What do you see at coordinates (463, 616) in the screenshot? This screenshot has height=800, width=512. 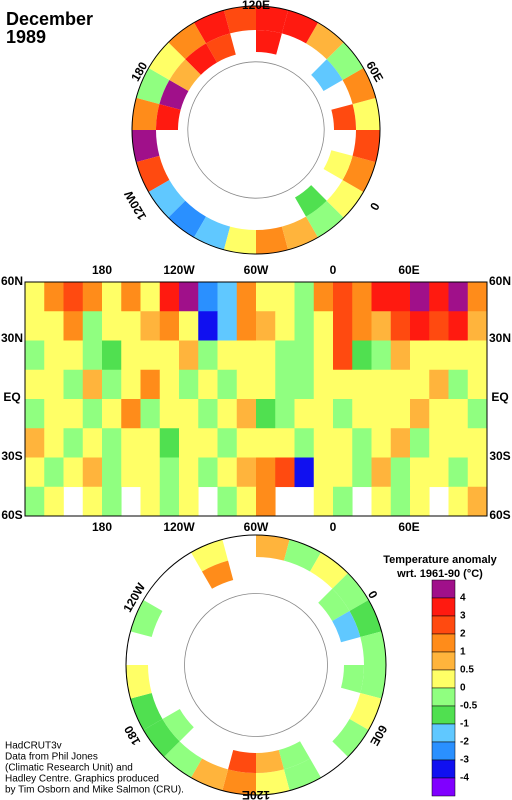 I see `legend-level: 3` at bounding box center [463, 616].